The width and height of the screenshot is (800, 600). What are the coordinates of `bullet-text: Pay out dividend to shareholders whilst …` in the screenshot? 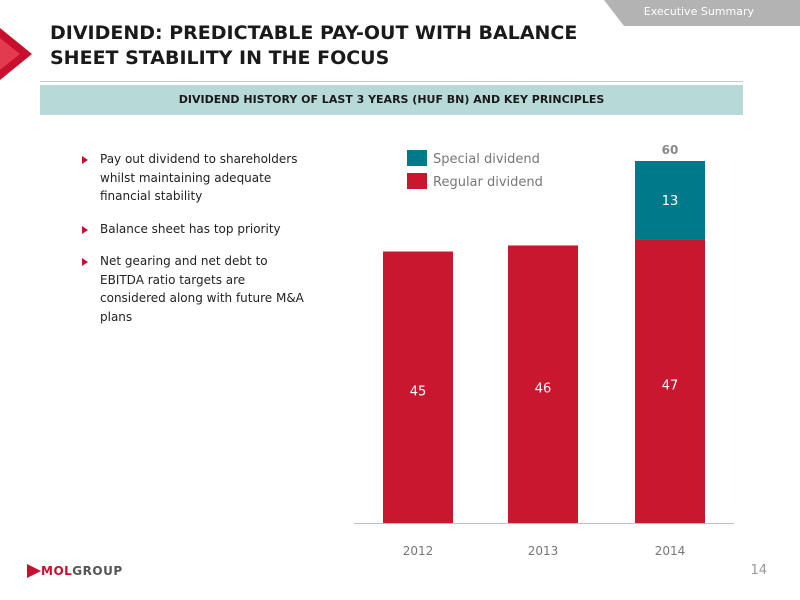 It's located at (199, 177).